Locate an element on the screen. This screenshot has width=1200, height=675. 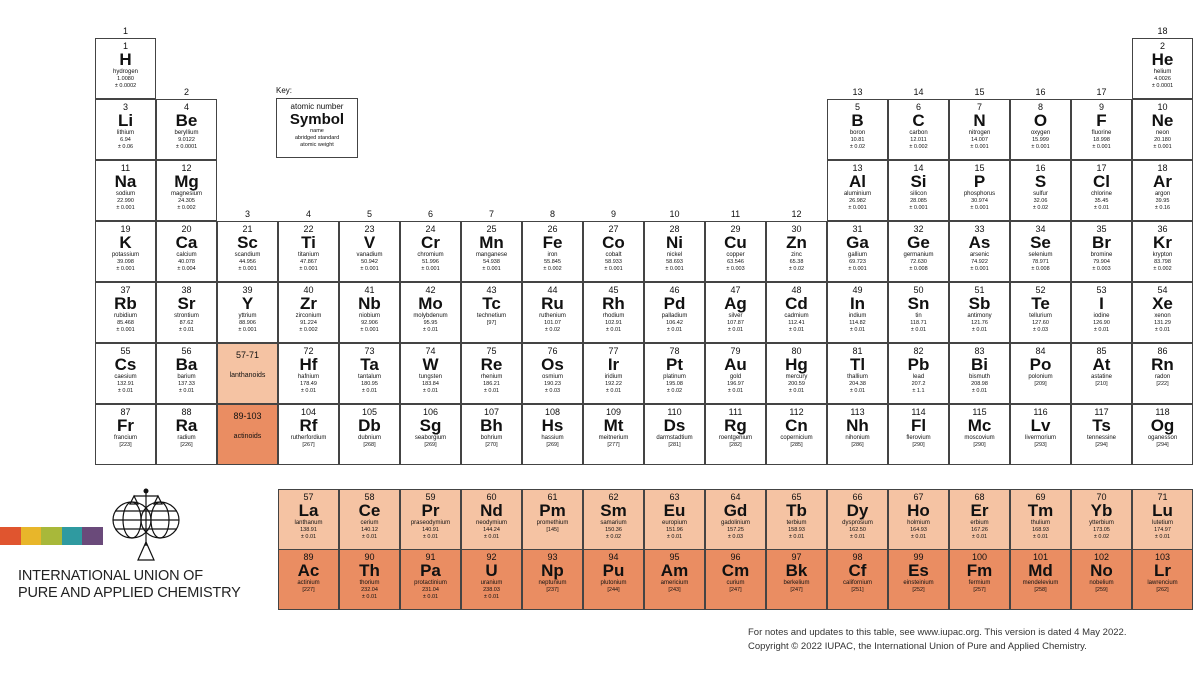
atomic-number: 82 is located at coordinates (918, 351).